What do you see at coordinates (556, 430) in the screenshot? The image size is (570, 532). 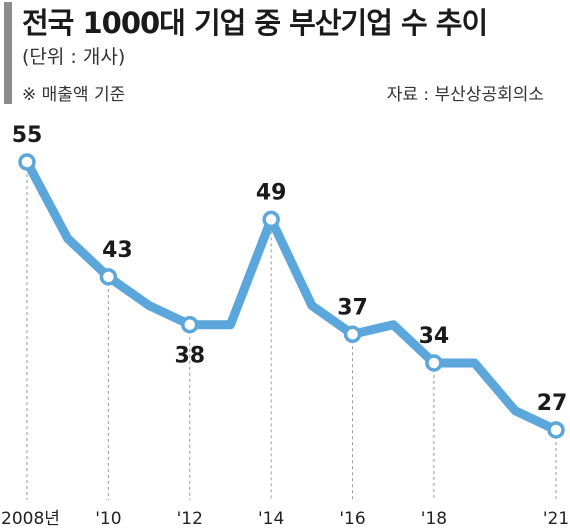 I see `marker-2021` at bounding box center [556, 430].